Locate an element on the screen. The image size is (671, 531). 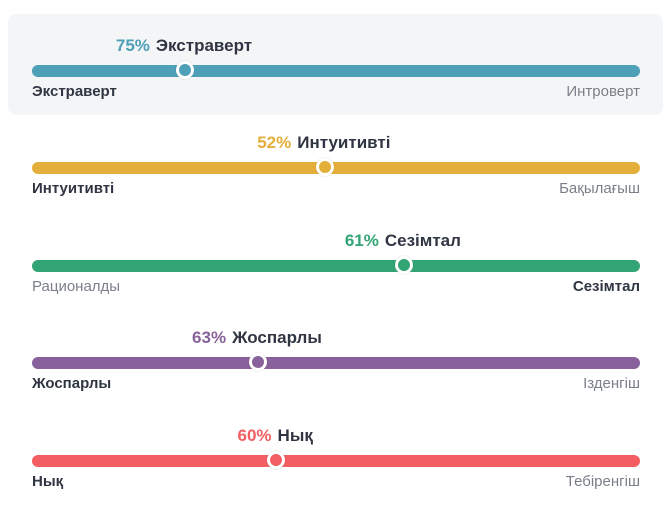
trait-headline: 52% Интуитивті is located at coordinates (323, 143).